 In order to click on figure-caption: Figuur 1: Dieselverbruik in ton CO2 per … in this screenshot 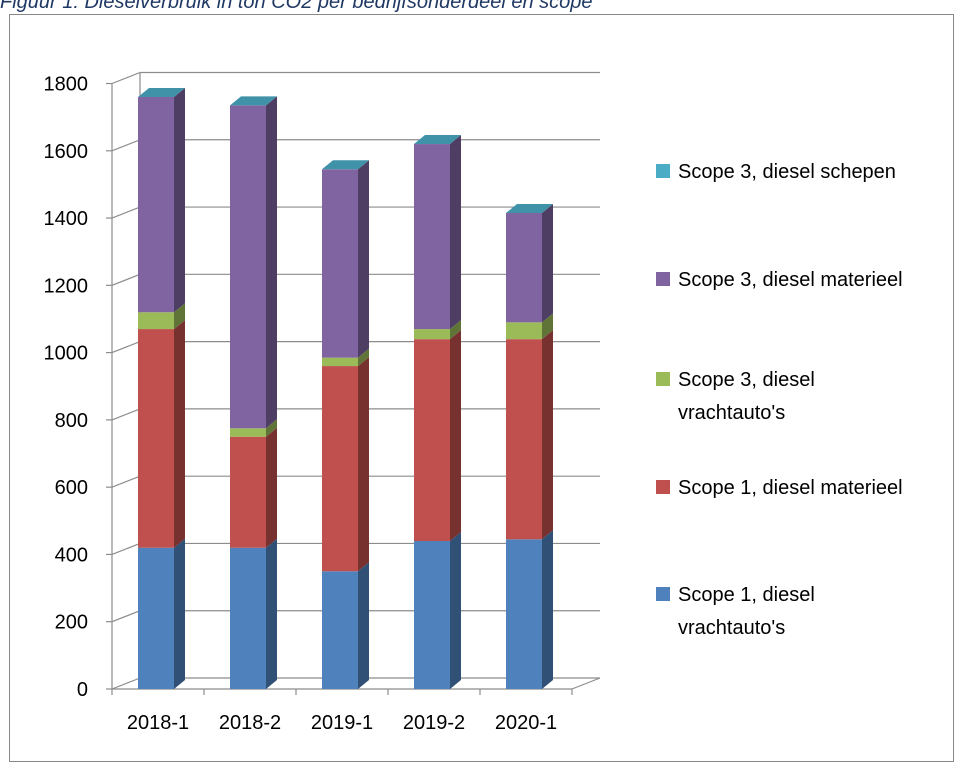, I will do `click(296, 6)`.